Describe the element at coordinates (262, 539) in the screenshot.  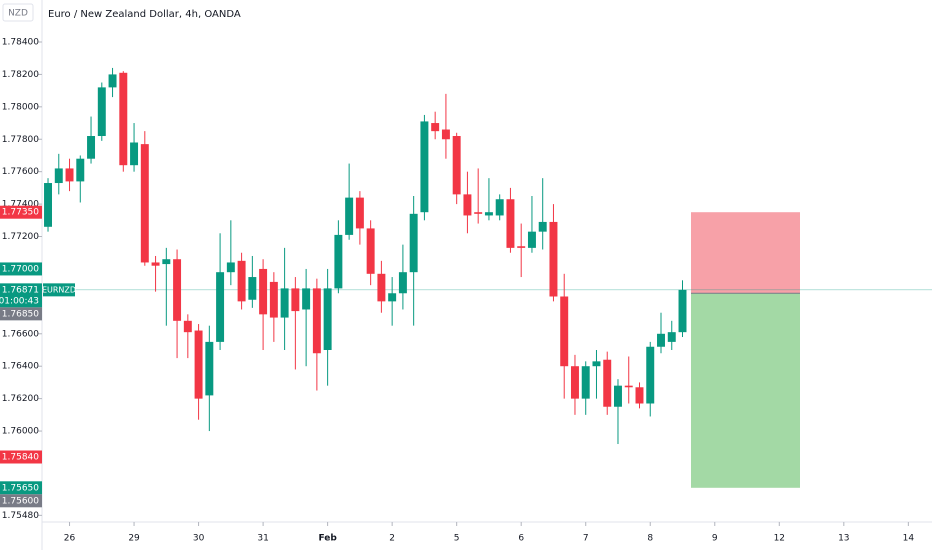
I see `x-tick-label: 31` at that location.